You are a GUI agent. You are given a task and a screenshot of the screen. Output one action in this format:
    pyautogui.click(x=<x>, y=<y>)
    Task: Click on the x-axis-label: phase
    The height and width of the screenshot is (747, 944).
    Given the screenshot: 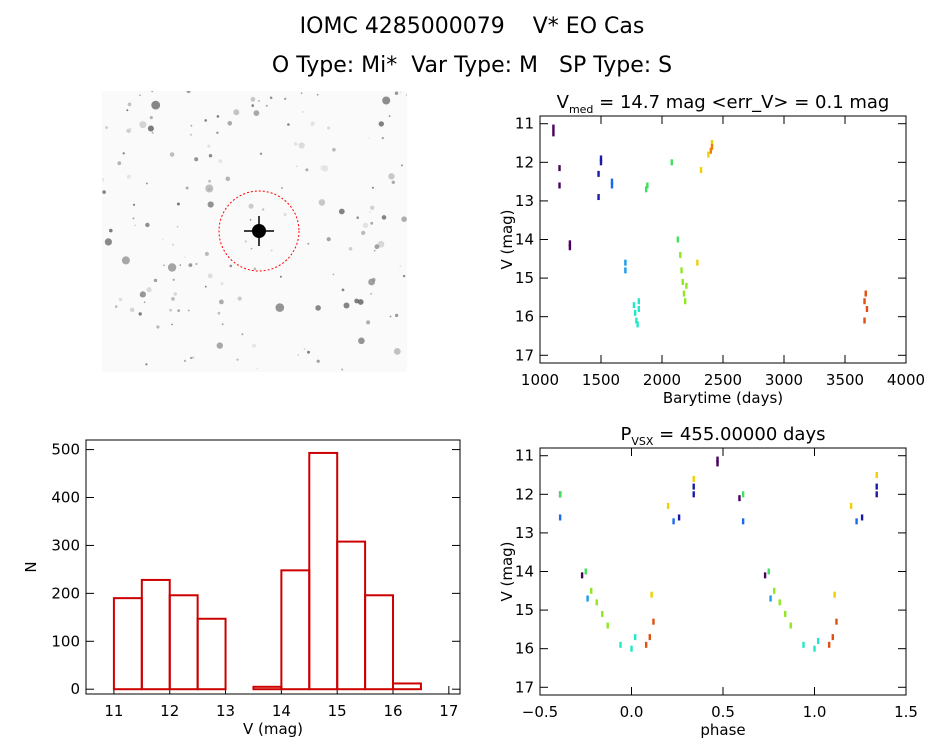 What is the action you would take?
    pyautogui.click(x=722, y=730)
    